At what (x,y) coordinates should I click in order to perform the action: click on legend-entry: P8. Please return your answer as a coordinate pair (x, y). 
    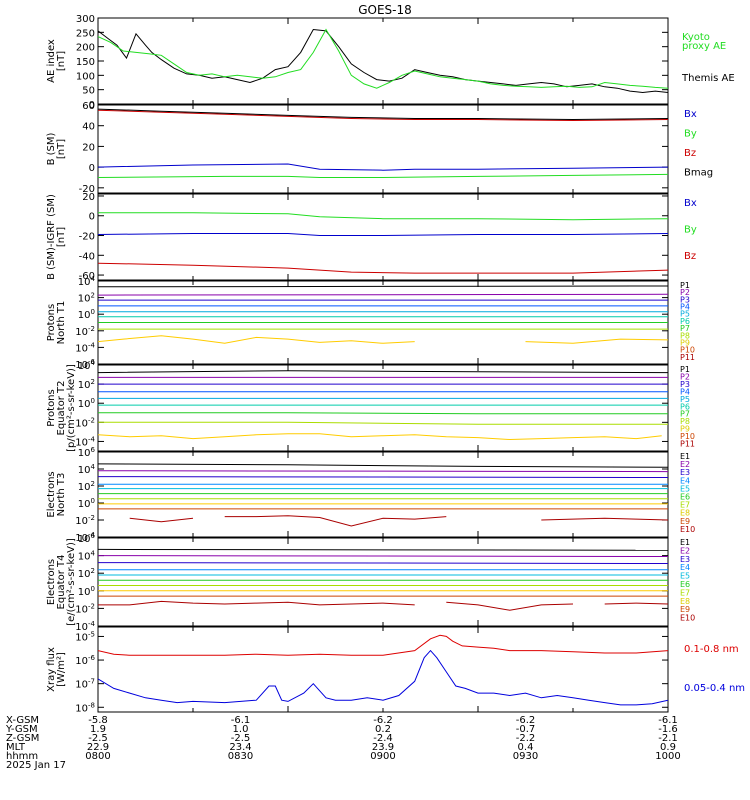
    Looking at the image, I should click on (685, 335).